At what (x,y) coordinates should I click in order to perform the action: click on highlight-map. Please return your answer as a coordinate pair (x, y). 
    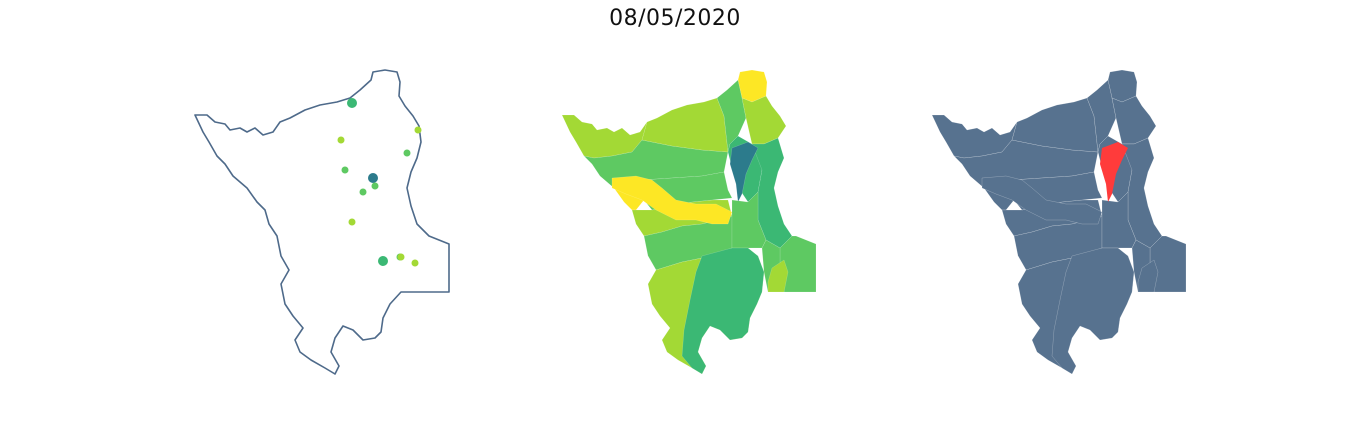
    Looking at the image, I should click on (1059, 222).